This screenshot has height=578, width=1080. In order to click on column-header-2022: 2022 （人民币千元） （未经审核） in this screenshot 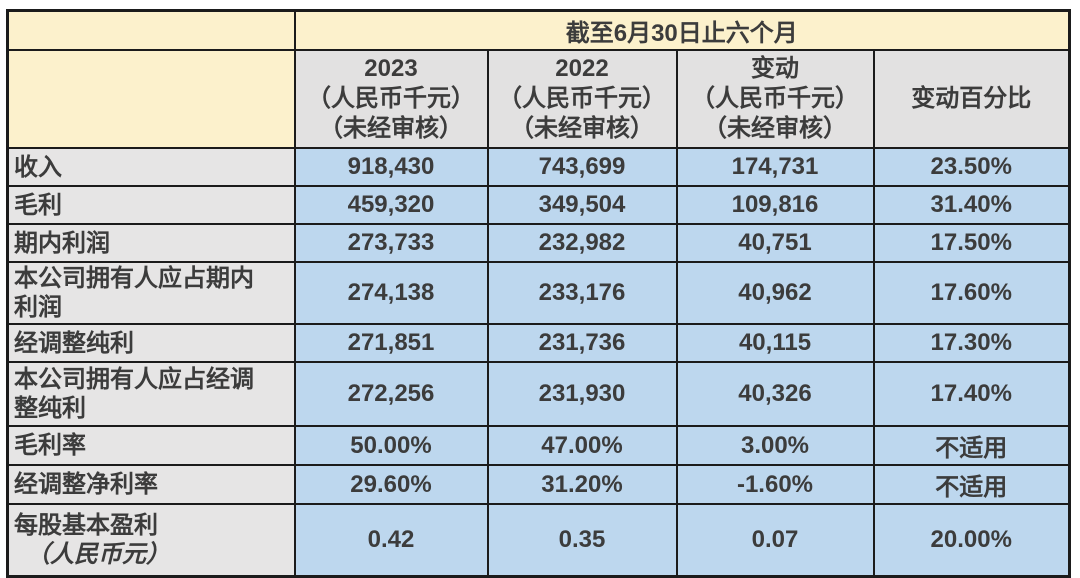, I will do `click(582, 99)`.